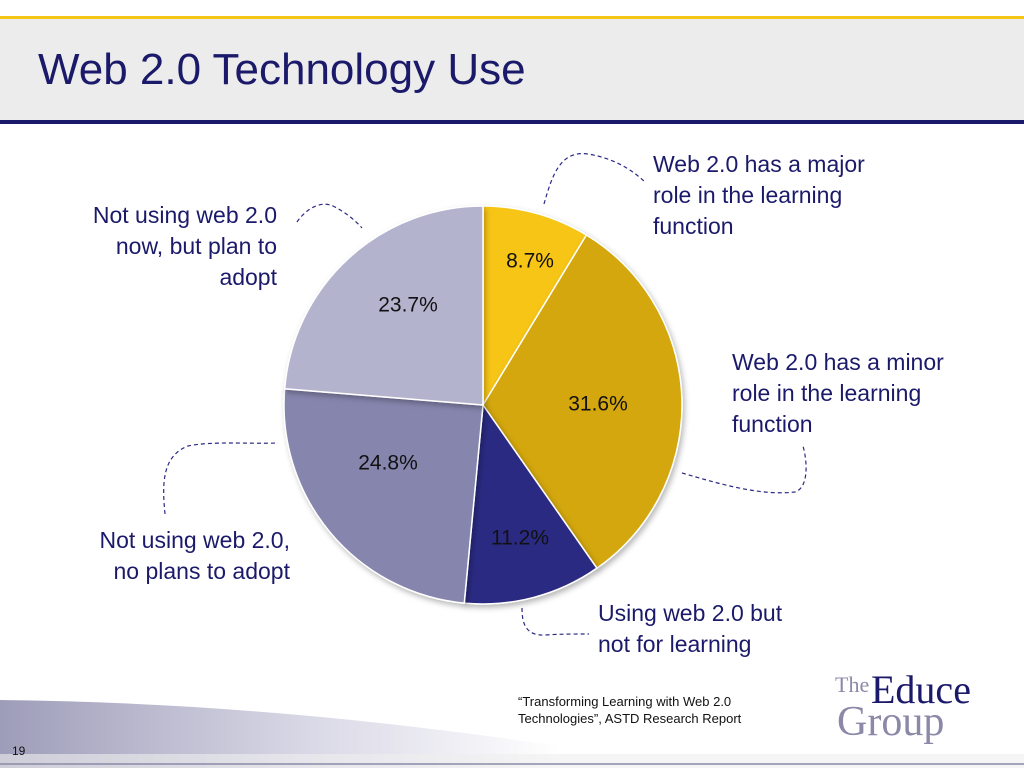 This screenshot has height=768, width=1024. I want to click on callout-line: not for learning, so click(675, 644).